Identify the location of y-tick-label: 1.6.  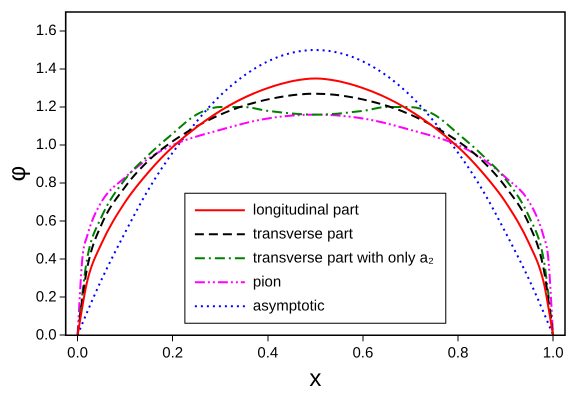
(46, 31).